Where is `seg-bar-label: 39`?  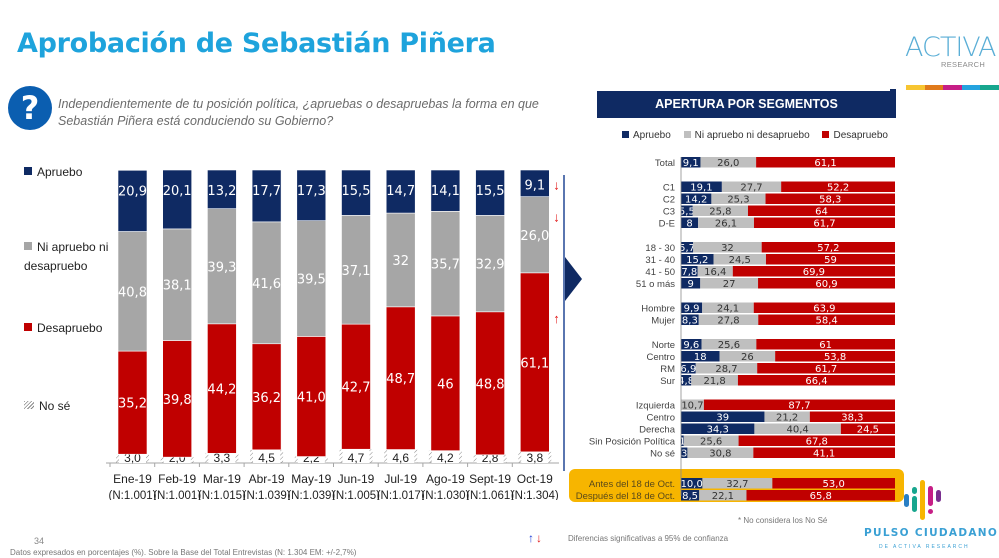 seg-bar-label: 39 is located at coordinates (722, 418).